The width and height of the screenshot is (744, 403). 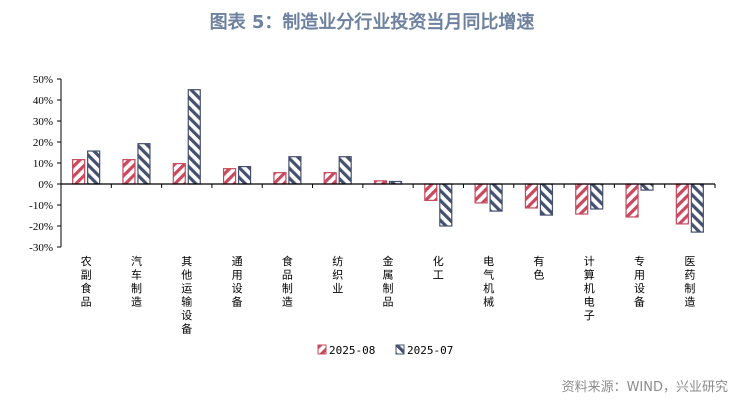 What do you see at coordinates (589, 288) in the screenshot?
I see `x-tick-label: 计算机电子` at bounding box center [589, 288].